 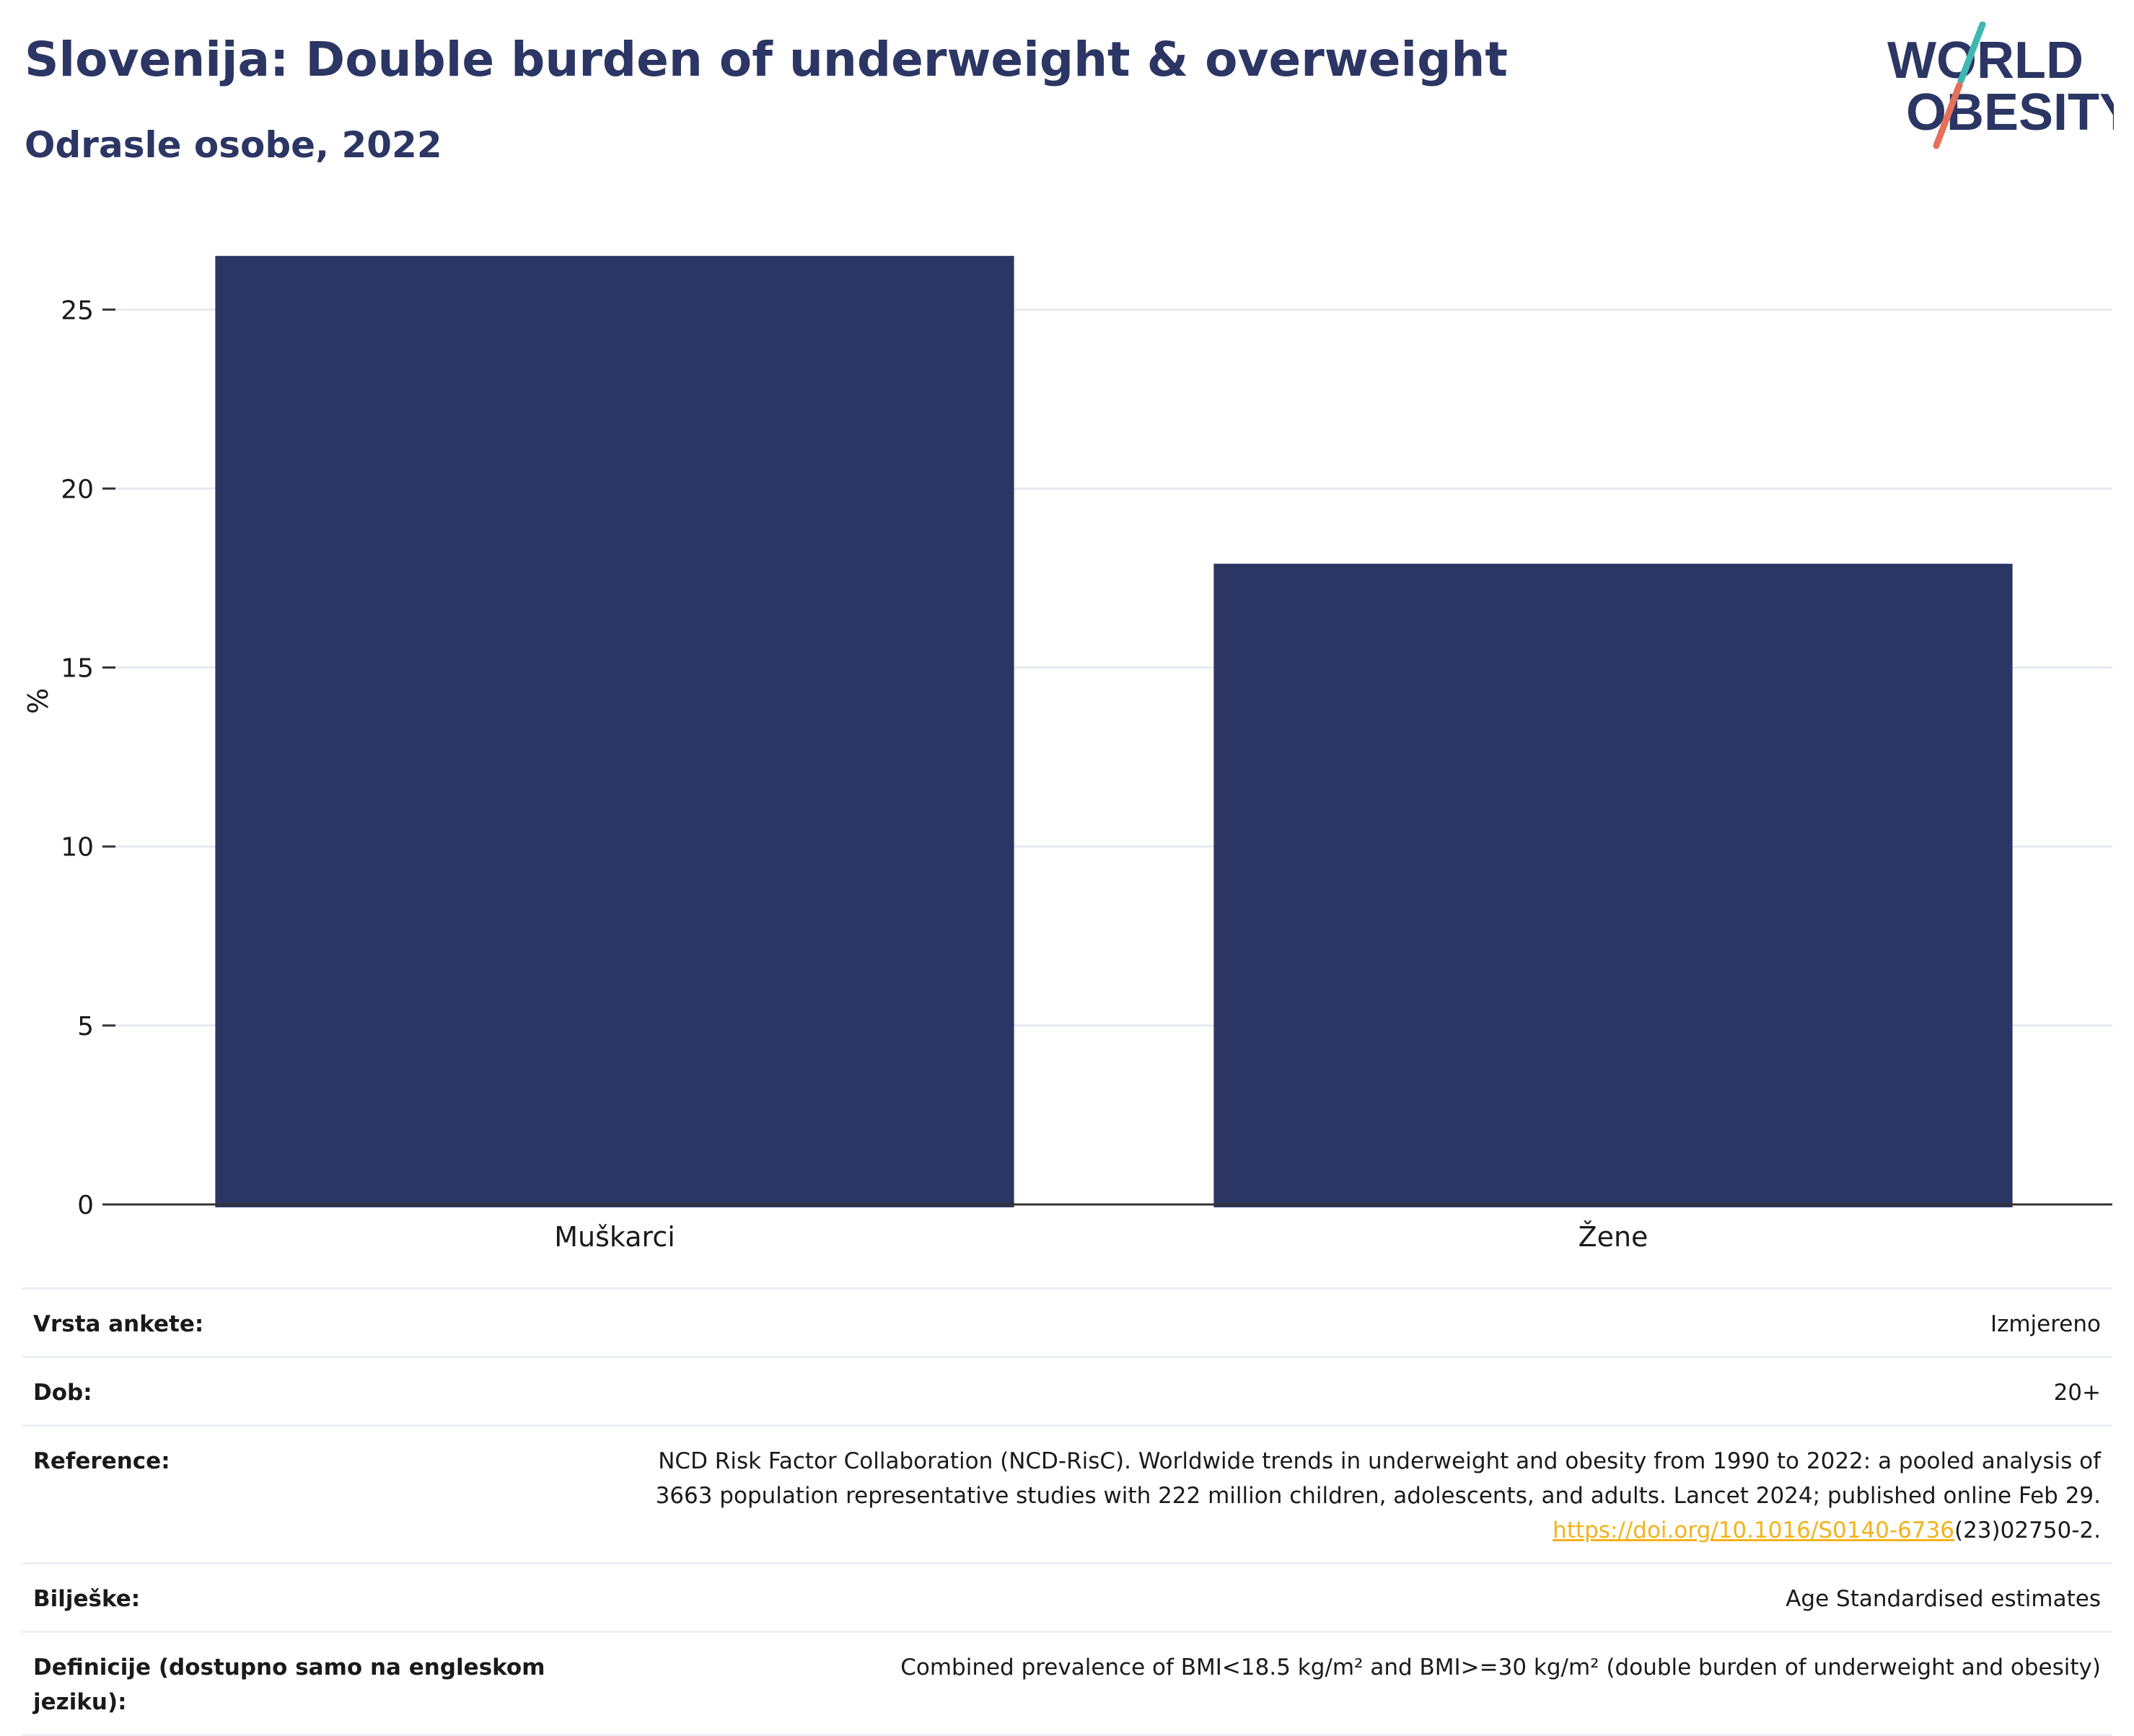 I want to click on x-tick-label: Žene, so click(x=1613, y=1237).